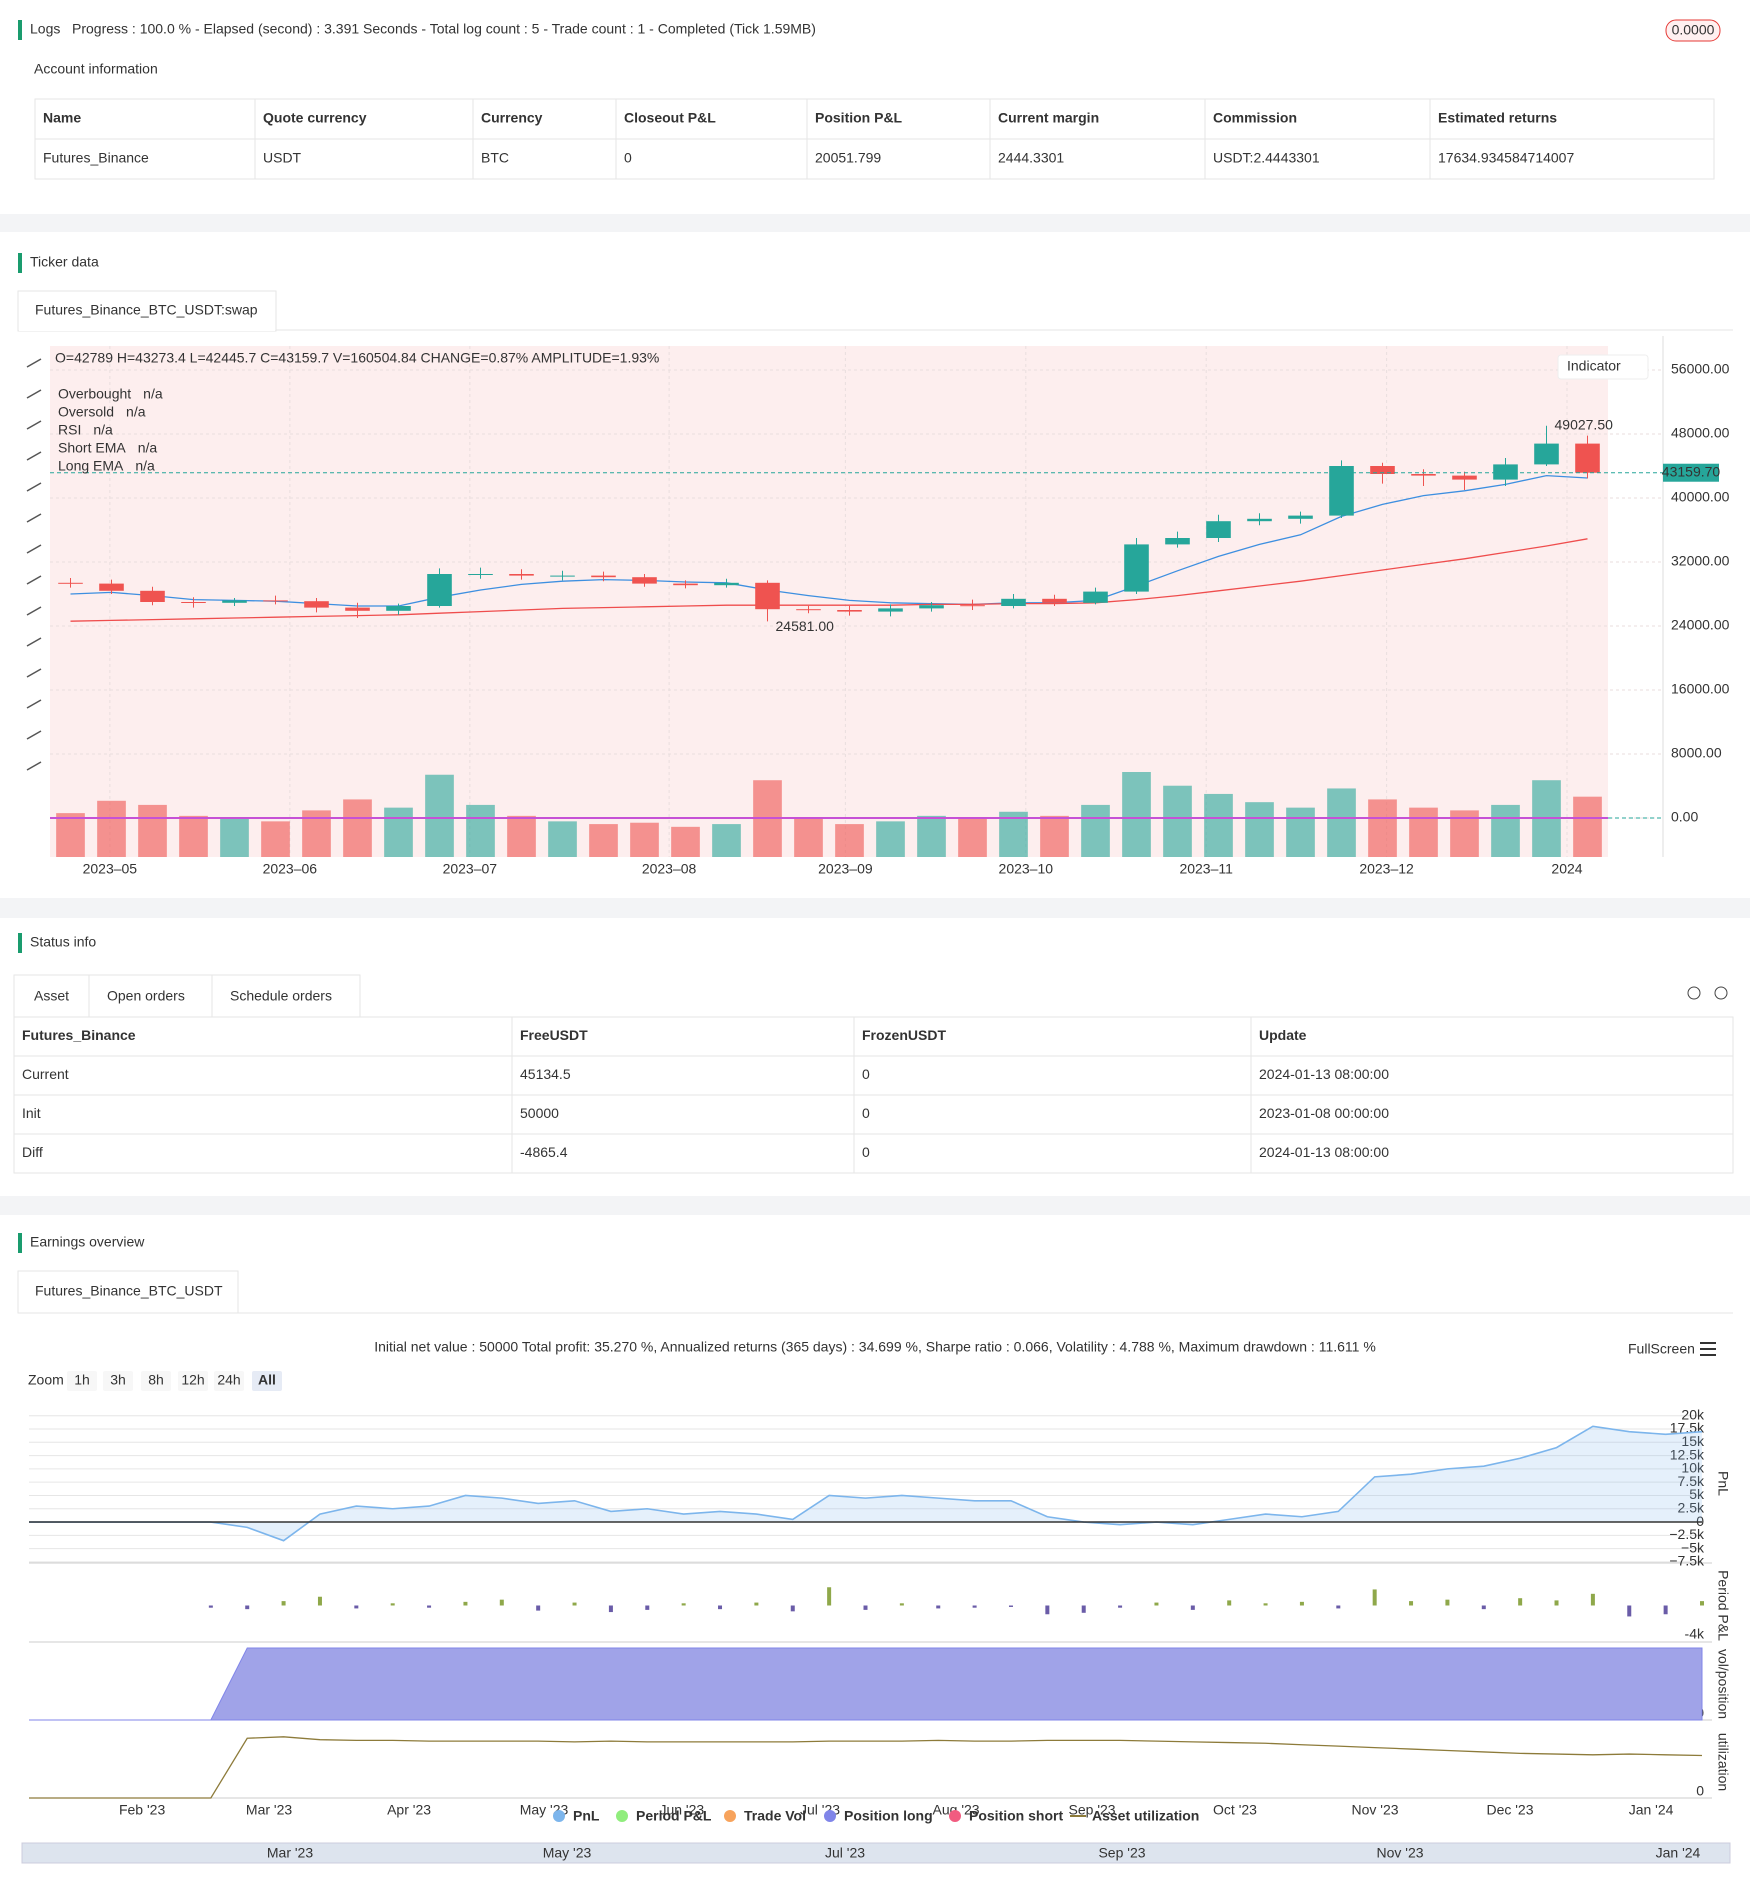  I want to click on tab-label: Futures_Binance_BTC_USDT, so click(129, 1291).